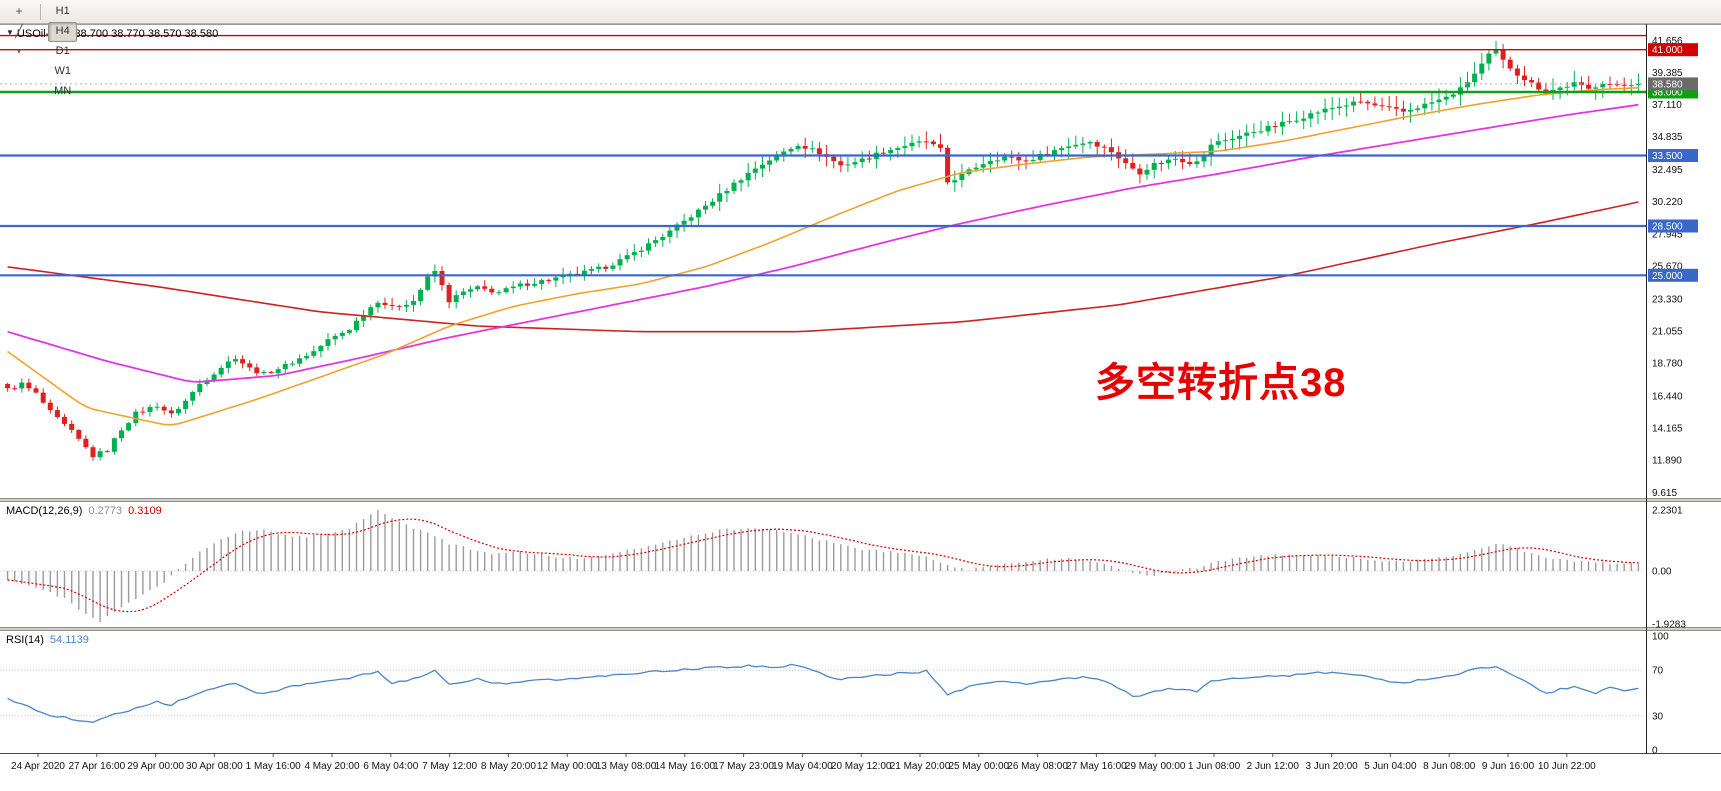  Describe the element at coordinates (1221, 383) in the screenshot. I see `chart-annotation-text: 多空转折点38` at that location.